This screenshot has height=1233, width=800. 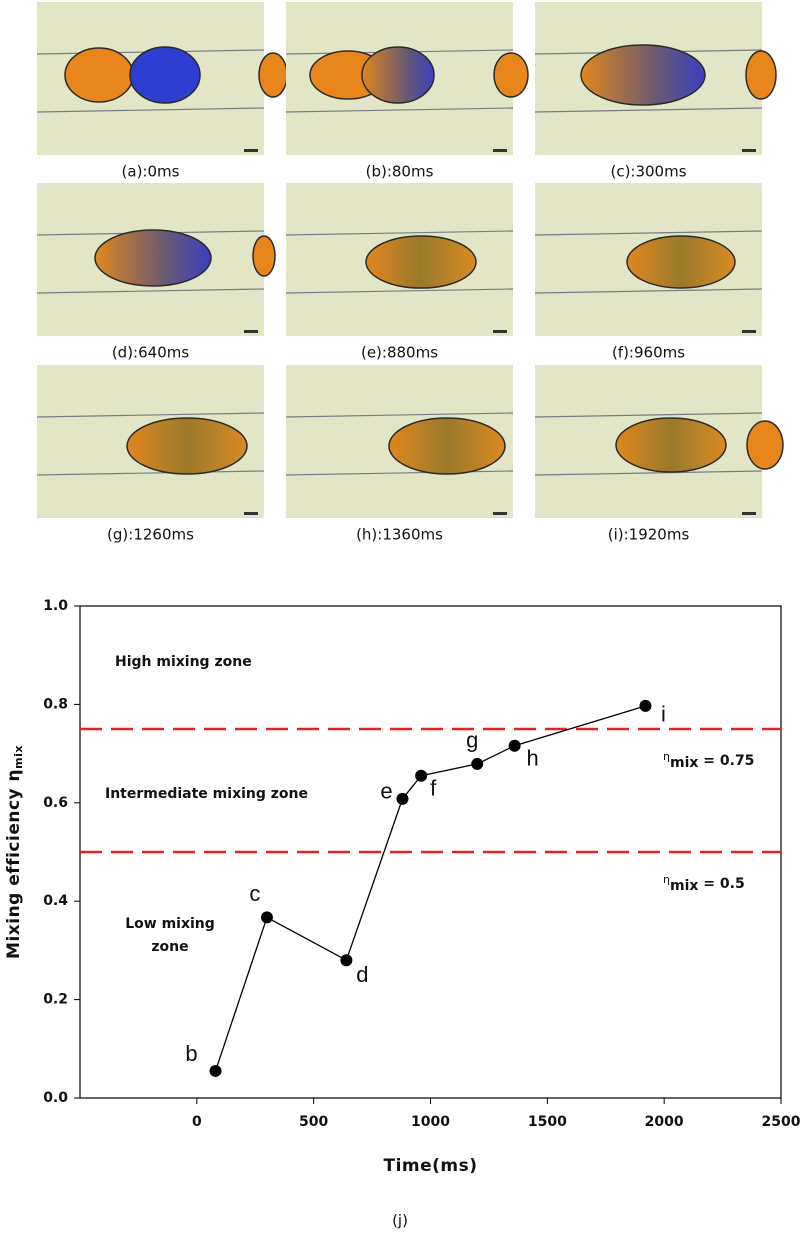 I want to click on threshold-text: = 0.75, so click(x=726, y=761).